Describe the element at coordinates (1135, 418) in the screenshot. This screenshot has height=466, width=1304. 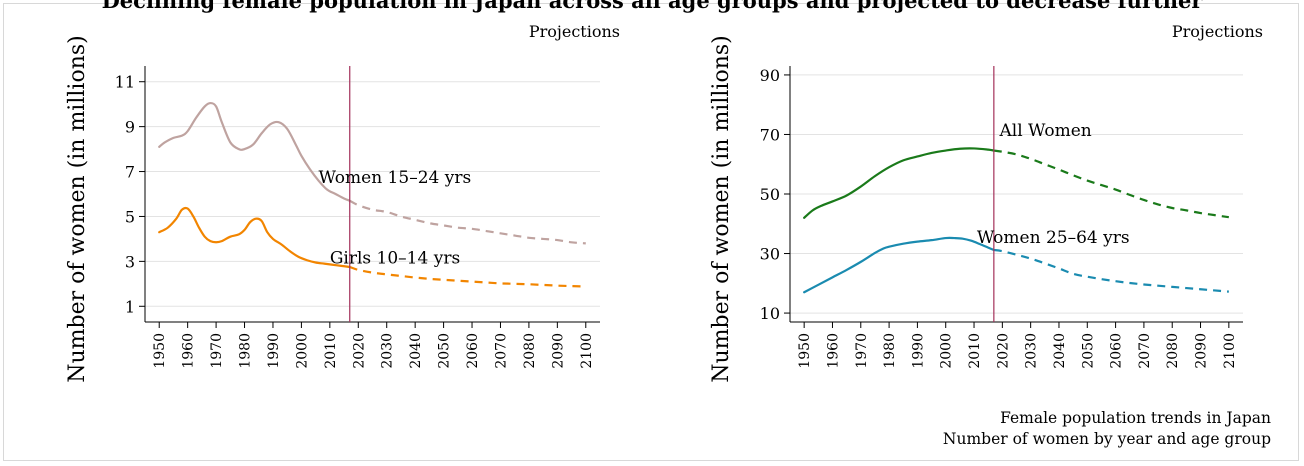
I see `caption-line-1: Female population trends in Japan` at that location.